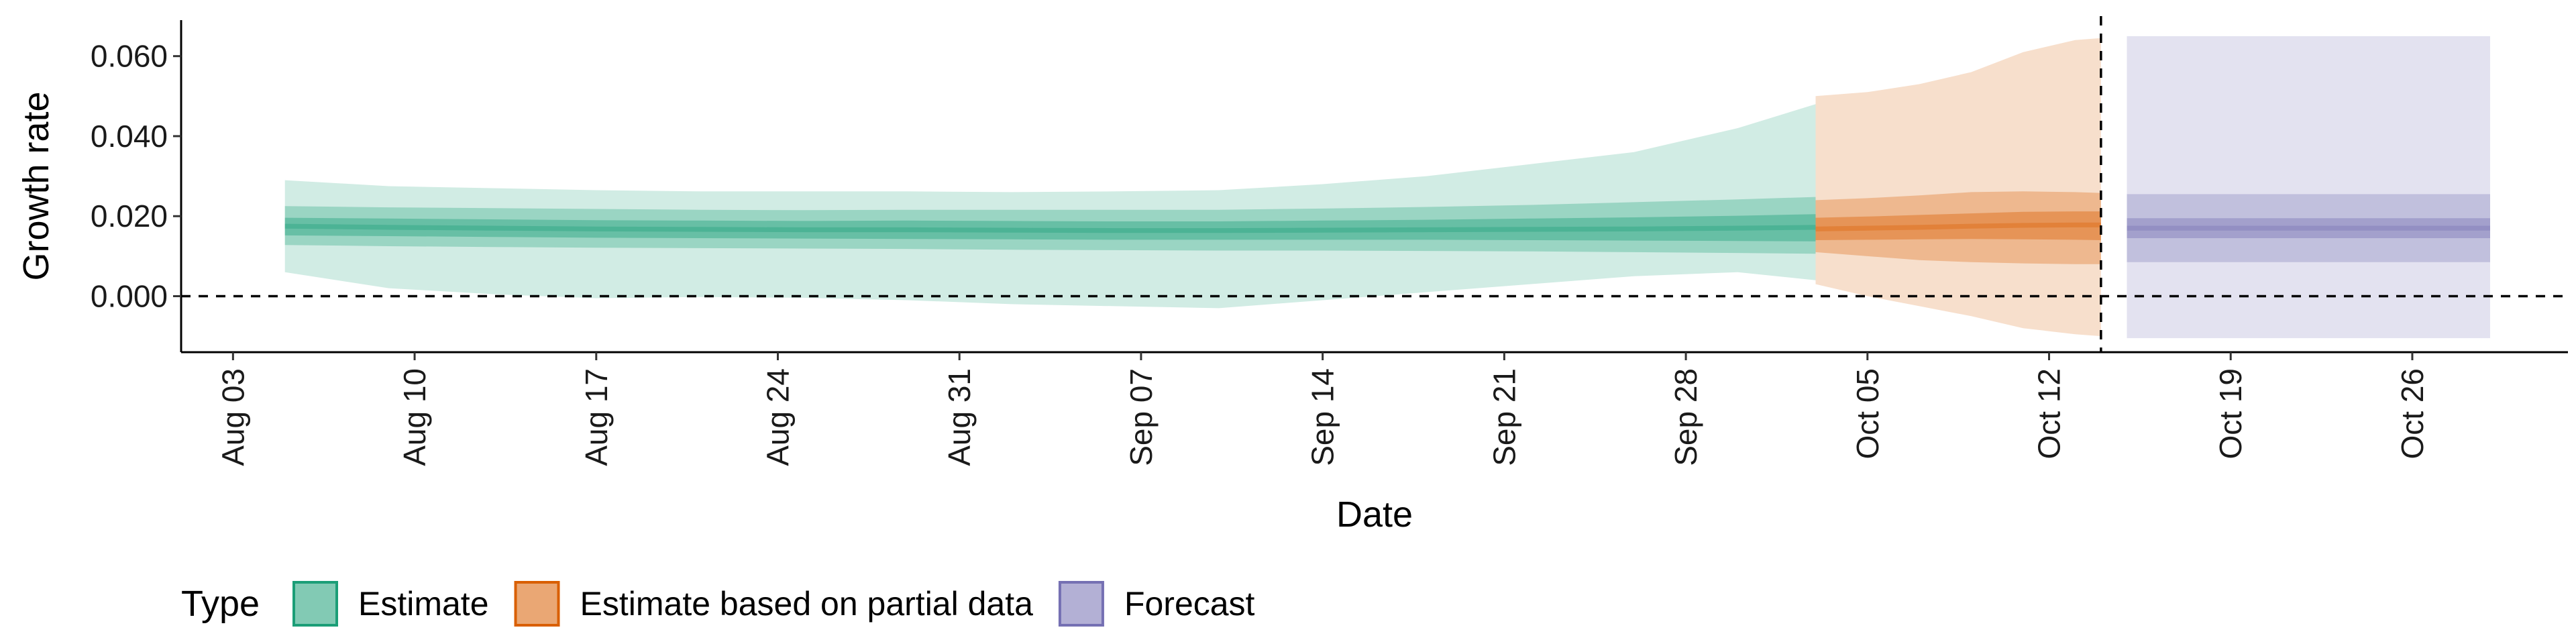 The image size is (2576, 644). Describe the element at coordinates (596, 417) in the screenshot. I see `x-tick-label-2: Aug 17` at that location.